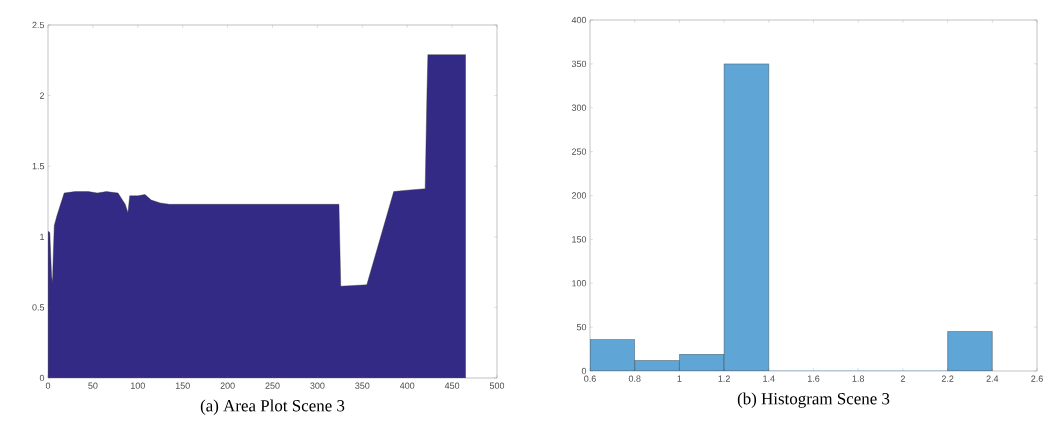 The height and width of the screenshot is (446, 1048). Describe the element at coordinates (813, 400) in the screenshot. I see `text: (b) Histogram Scene 3` at that location.